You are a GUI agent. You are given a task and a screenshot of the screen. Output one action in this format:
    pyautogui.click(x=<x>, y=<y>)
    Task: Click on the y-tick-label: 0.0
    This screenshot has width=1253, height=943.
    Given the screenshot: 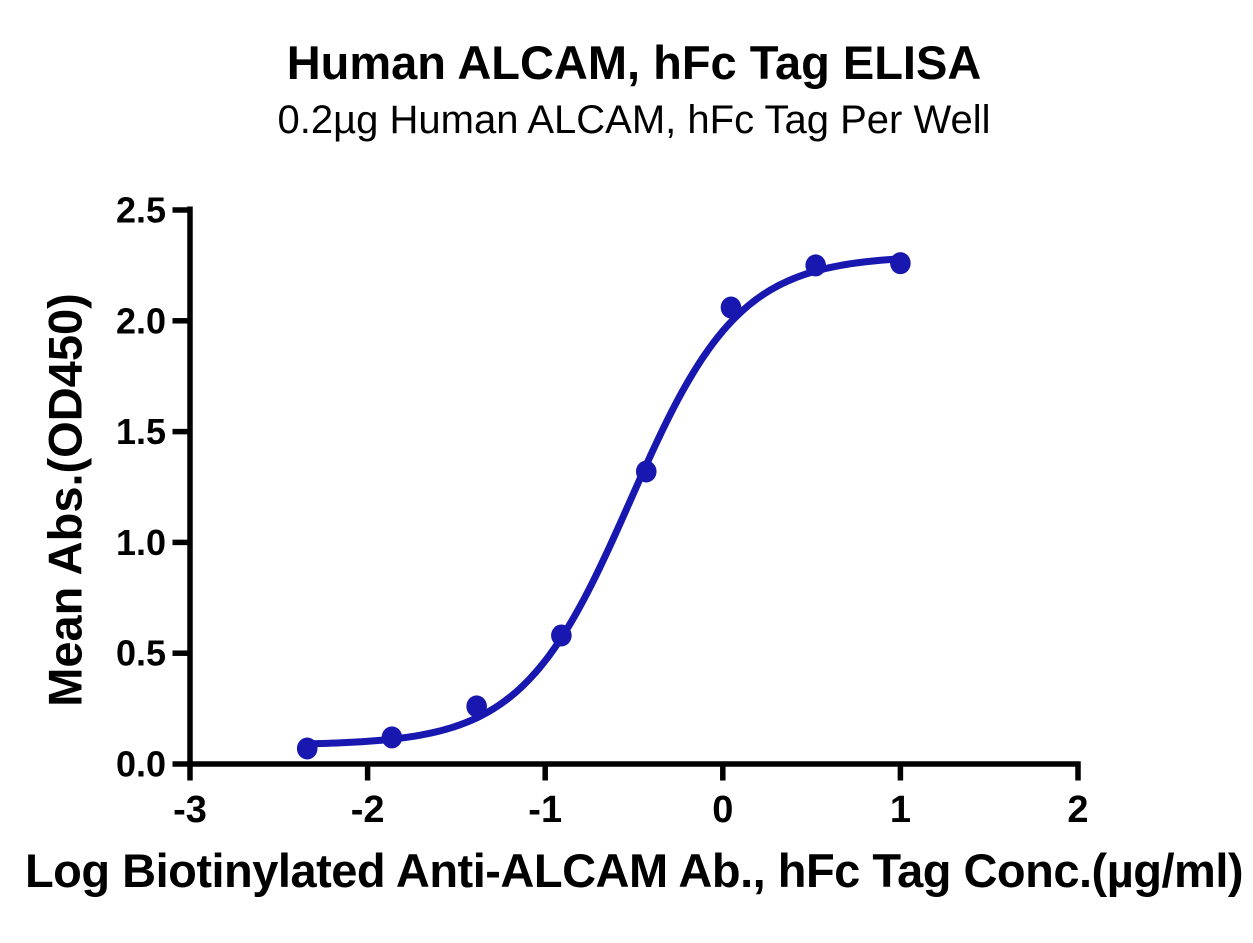 What is the action you would take?
    pyautogui.click(x=141, y=764)
    